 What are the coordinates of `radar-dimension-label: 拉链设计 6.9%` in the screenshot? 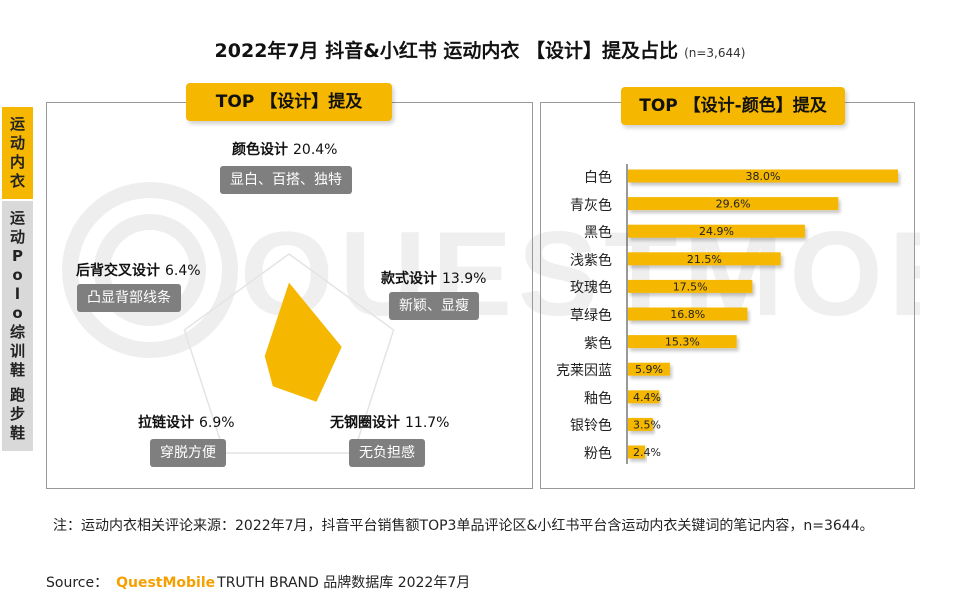 It's located at (186, 422).